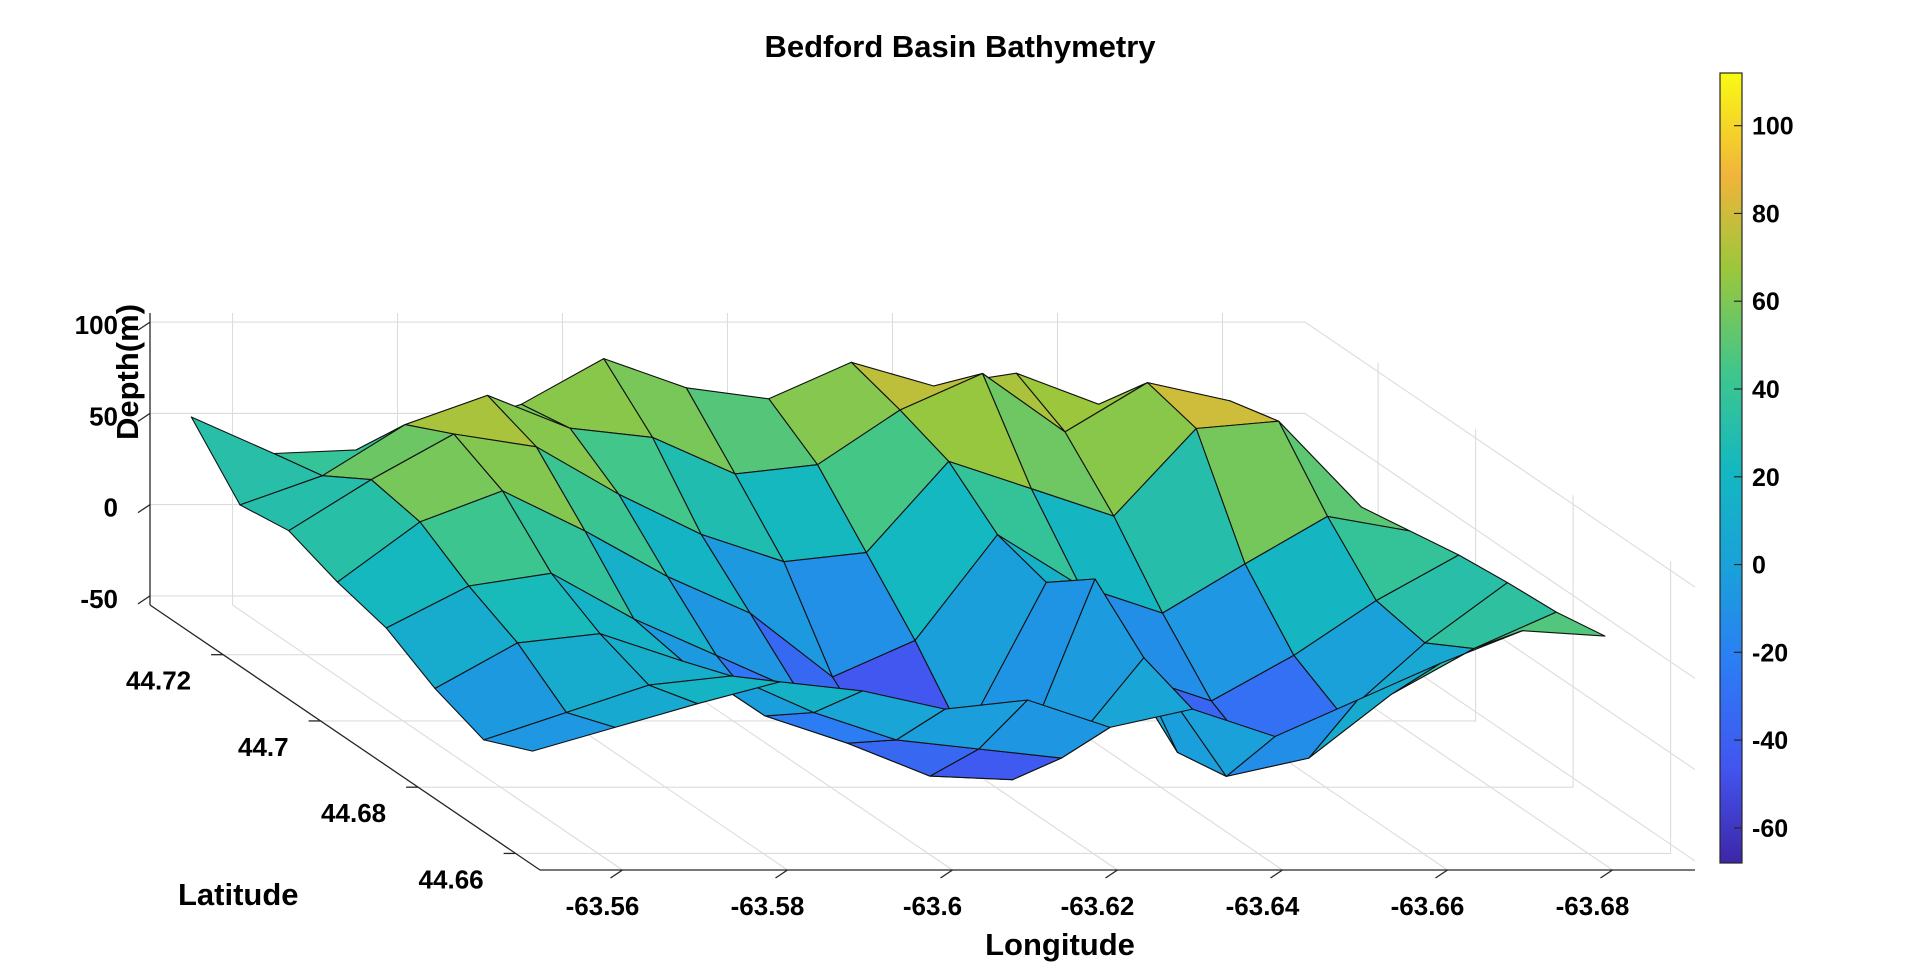  Describe the element at coordinates (96, 325) in the screenshot. I see `z-tick-label: 100` at that location.